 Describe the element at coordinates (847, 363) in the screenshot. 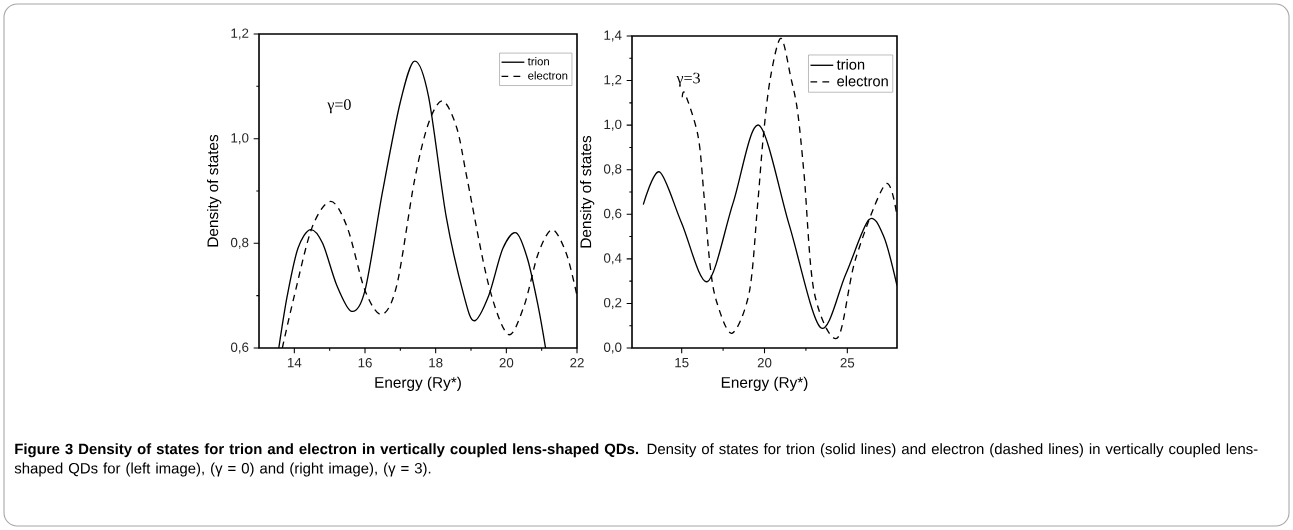

I see `x-tick-label: 25` at that location.